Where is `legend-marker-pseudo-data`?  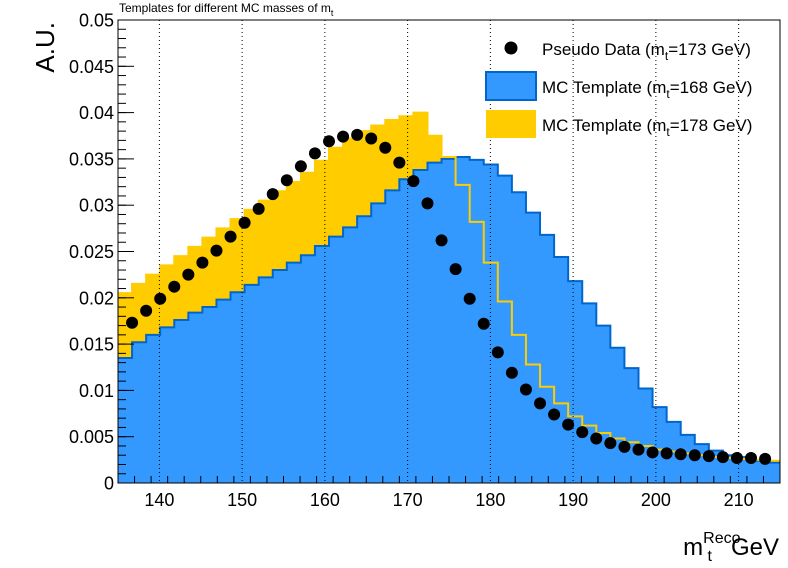 legend-marker-pseudo-data is located at coordinates (511, 48).